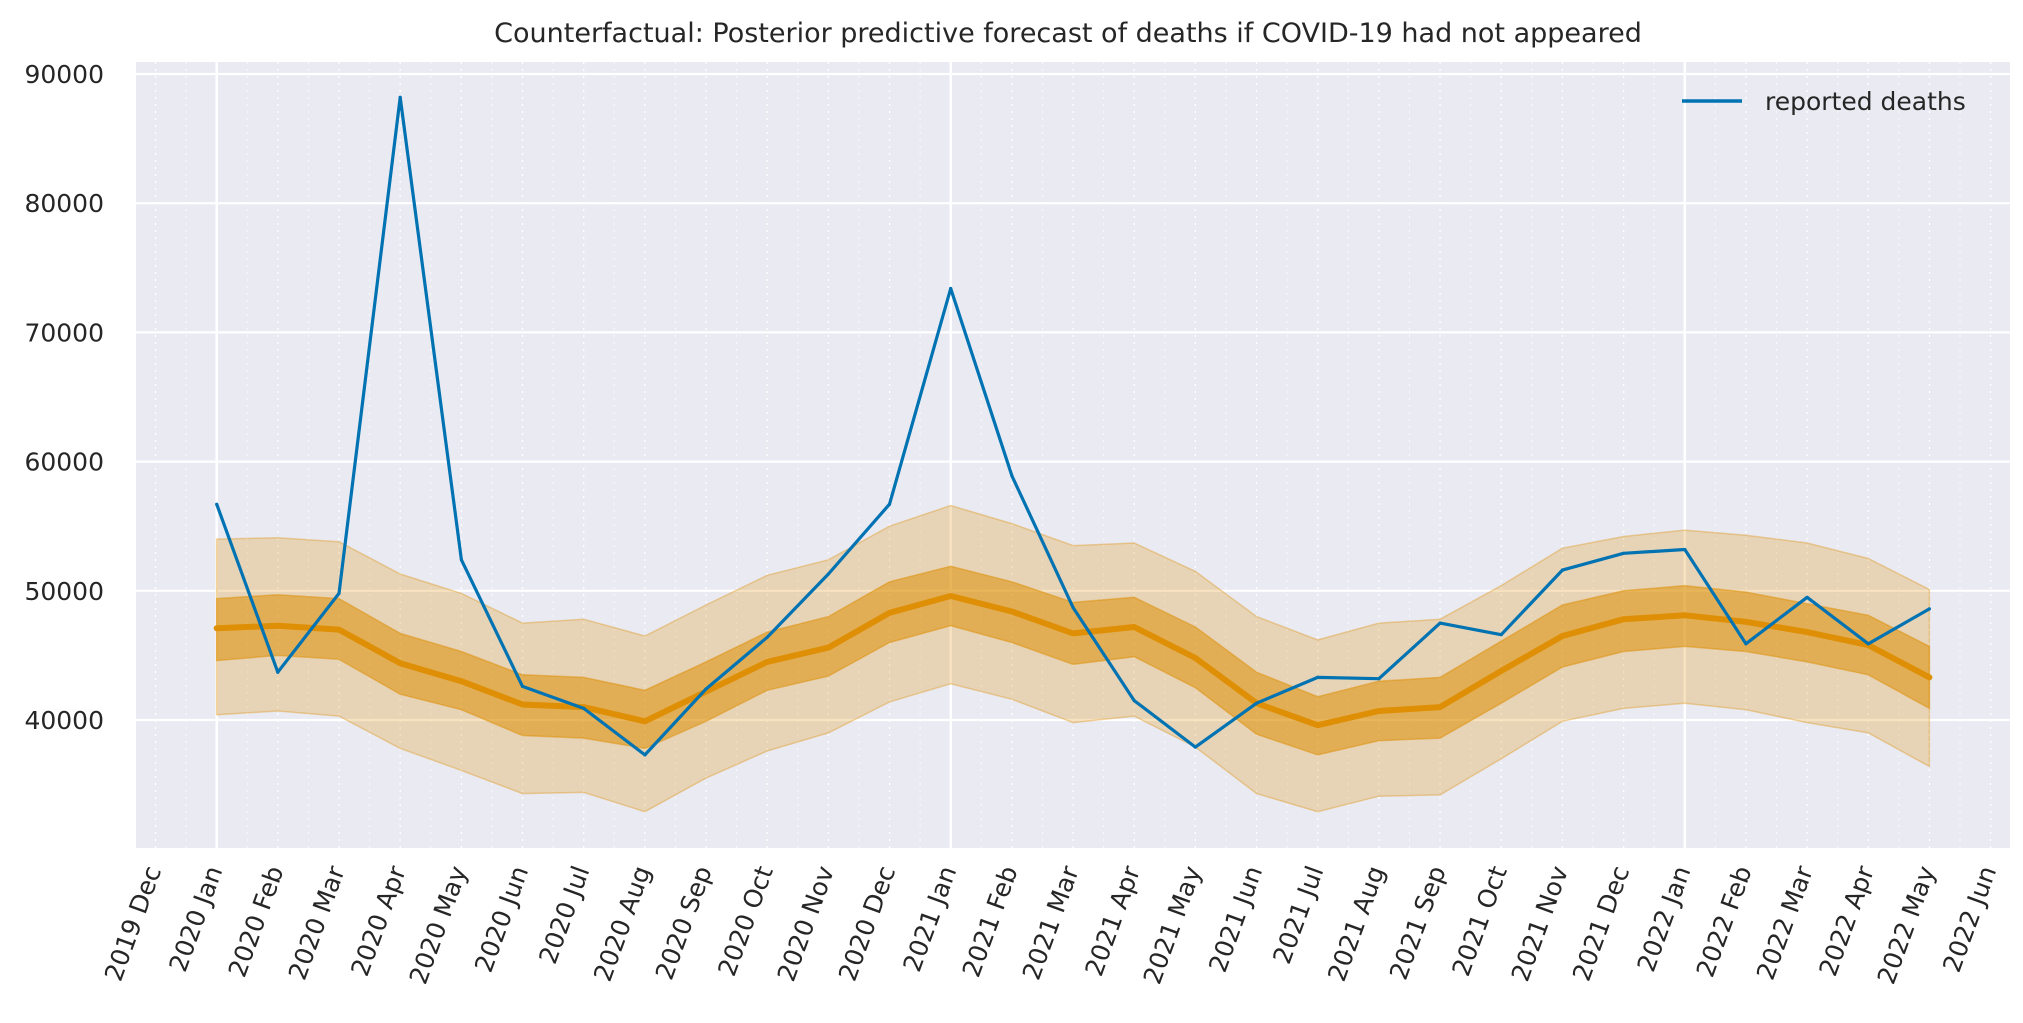 The width and height of the screenshot is (2023, 1023). What do you see at coordinates (1298, 915) in the screenshot?
I see `x-tick-label: 2021 Jul` at bounding box center [1298, 915].